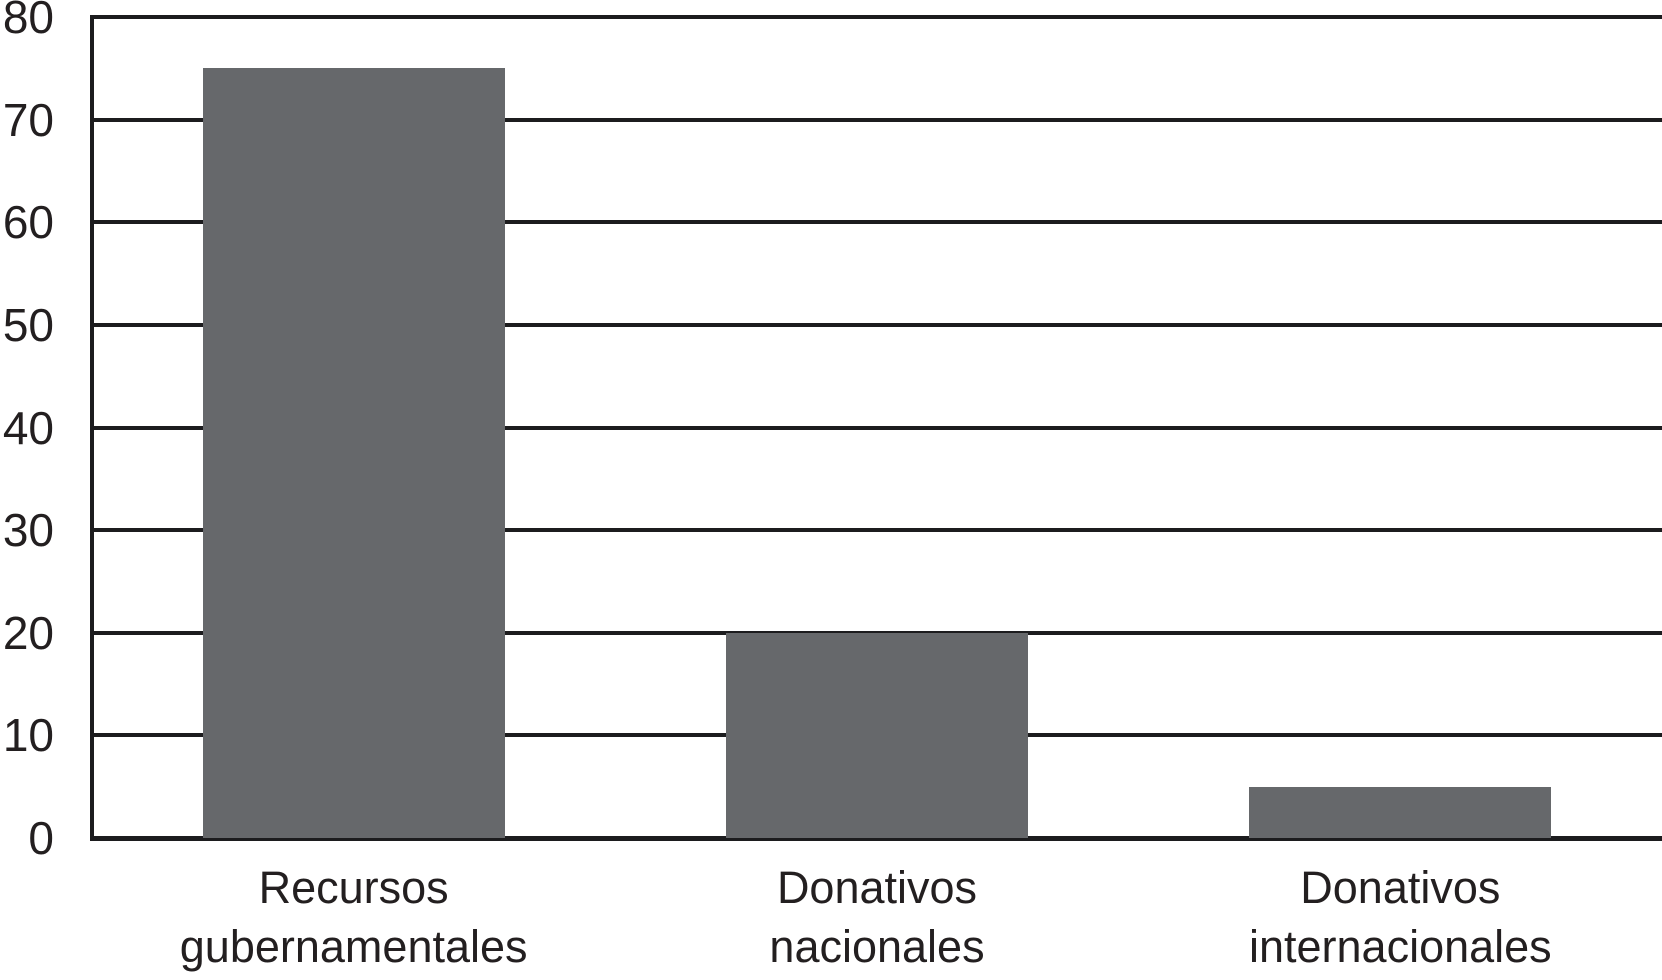  I want to click on y-tick-label-80: 80, so click(28, 21).